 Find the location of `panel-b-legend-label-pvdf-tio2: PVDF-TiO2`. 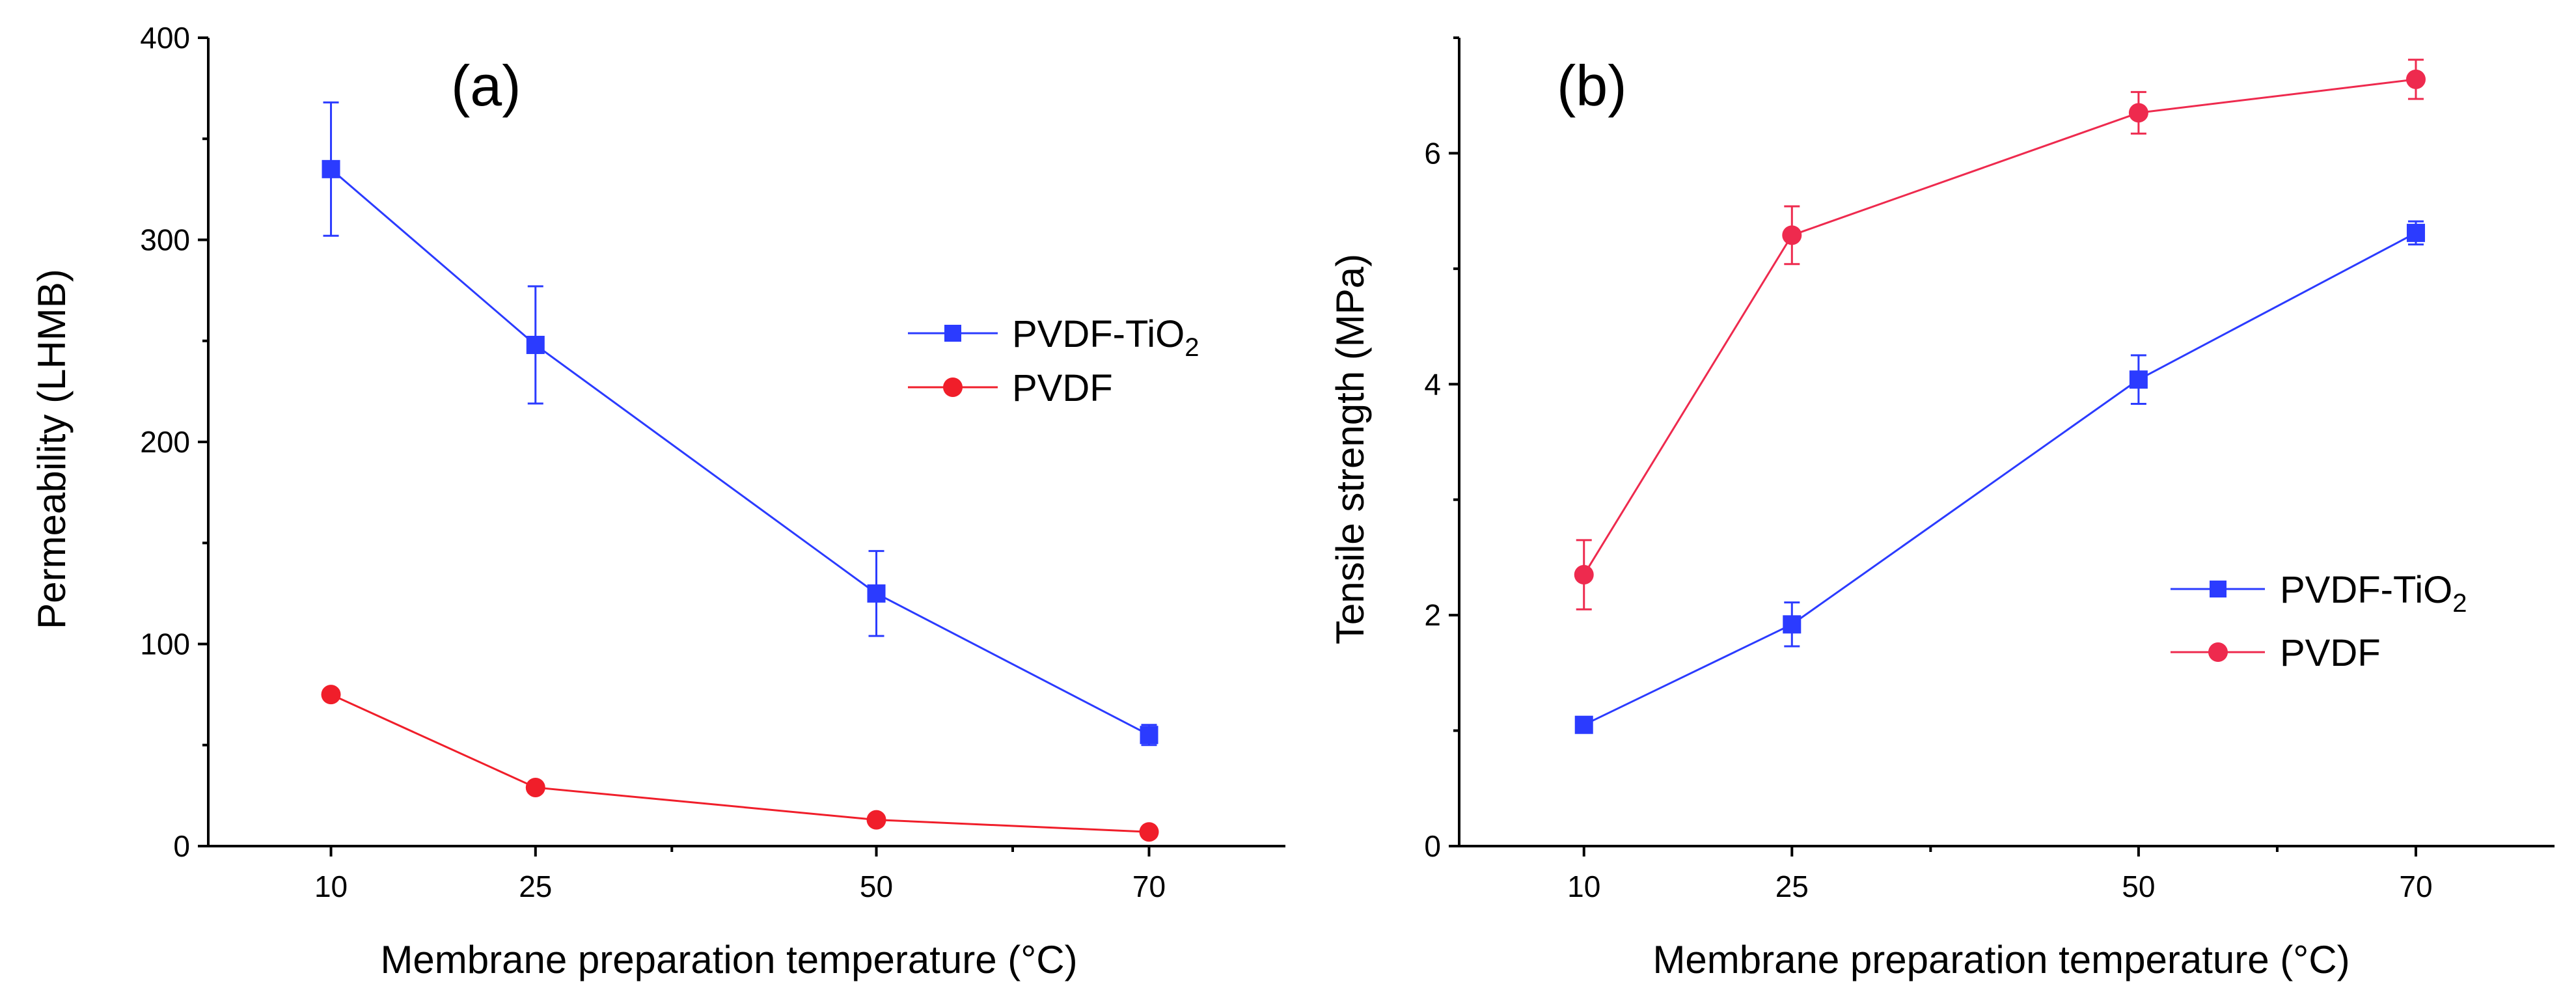

panel-b-legend-label-pvdf-tio2: PVDF-TiO2 is located at coordinates (2374, 593).